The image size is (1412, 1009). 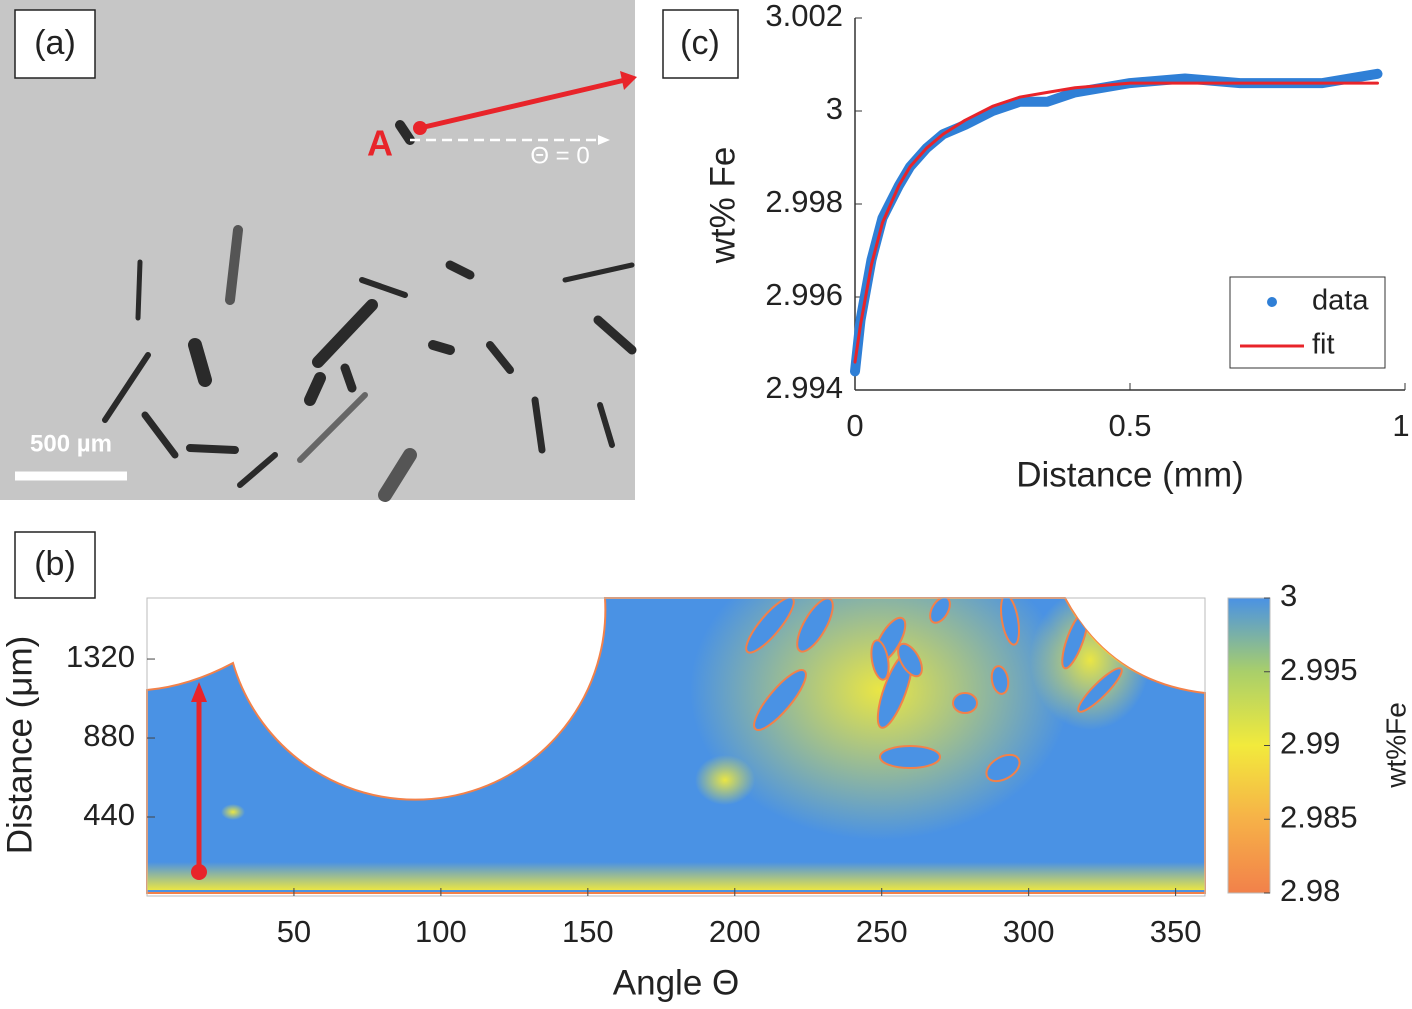 What do you see at coordinates (1310, 890) in the screenshot?
I see `colorbar-tick-label: 2.98` at bounding box center [1310, 890].